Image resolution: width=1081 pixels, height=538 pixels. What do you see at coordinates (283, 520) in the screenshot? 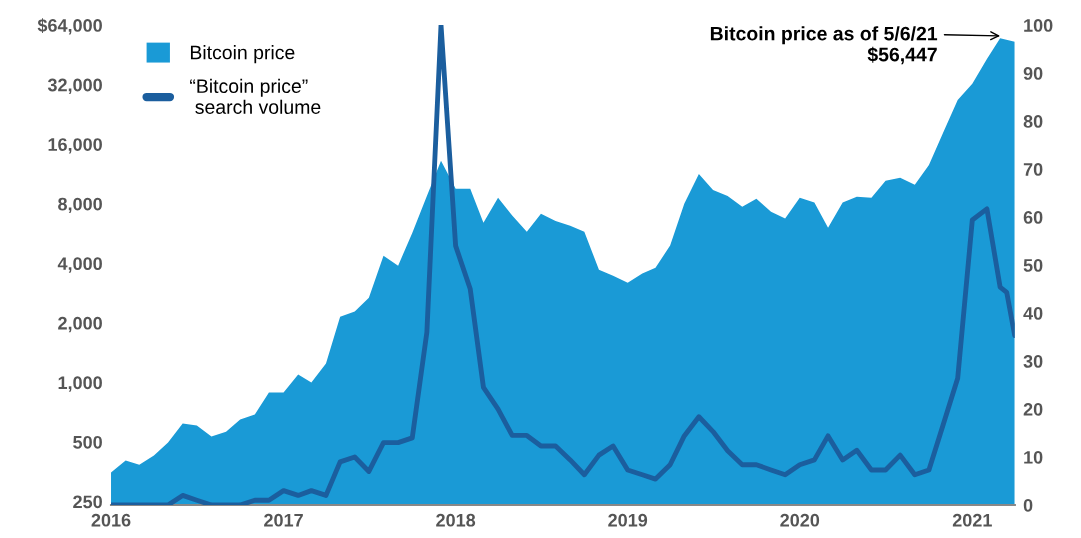
I see `x-tick-label: 2017` at bounding box center [283, 520].